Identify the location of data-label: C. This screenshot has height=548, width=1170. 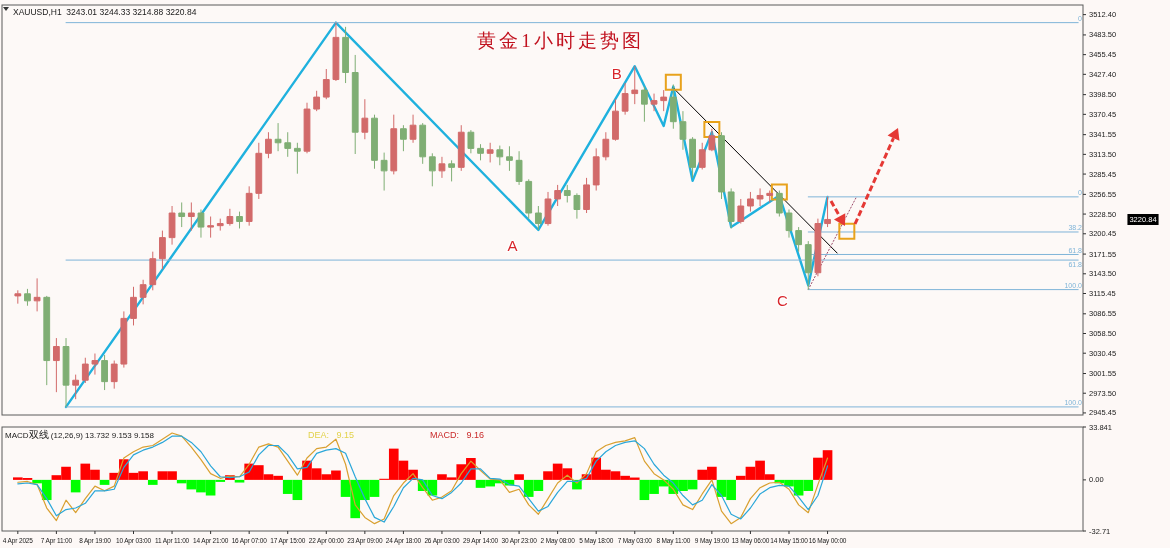
(782, 301).